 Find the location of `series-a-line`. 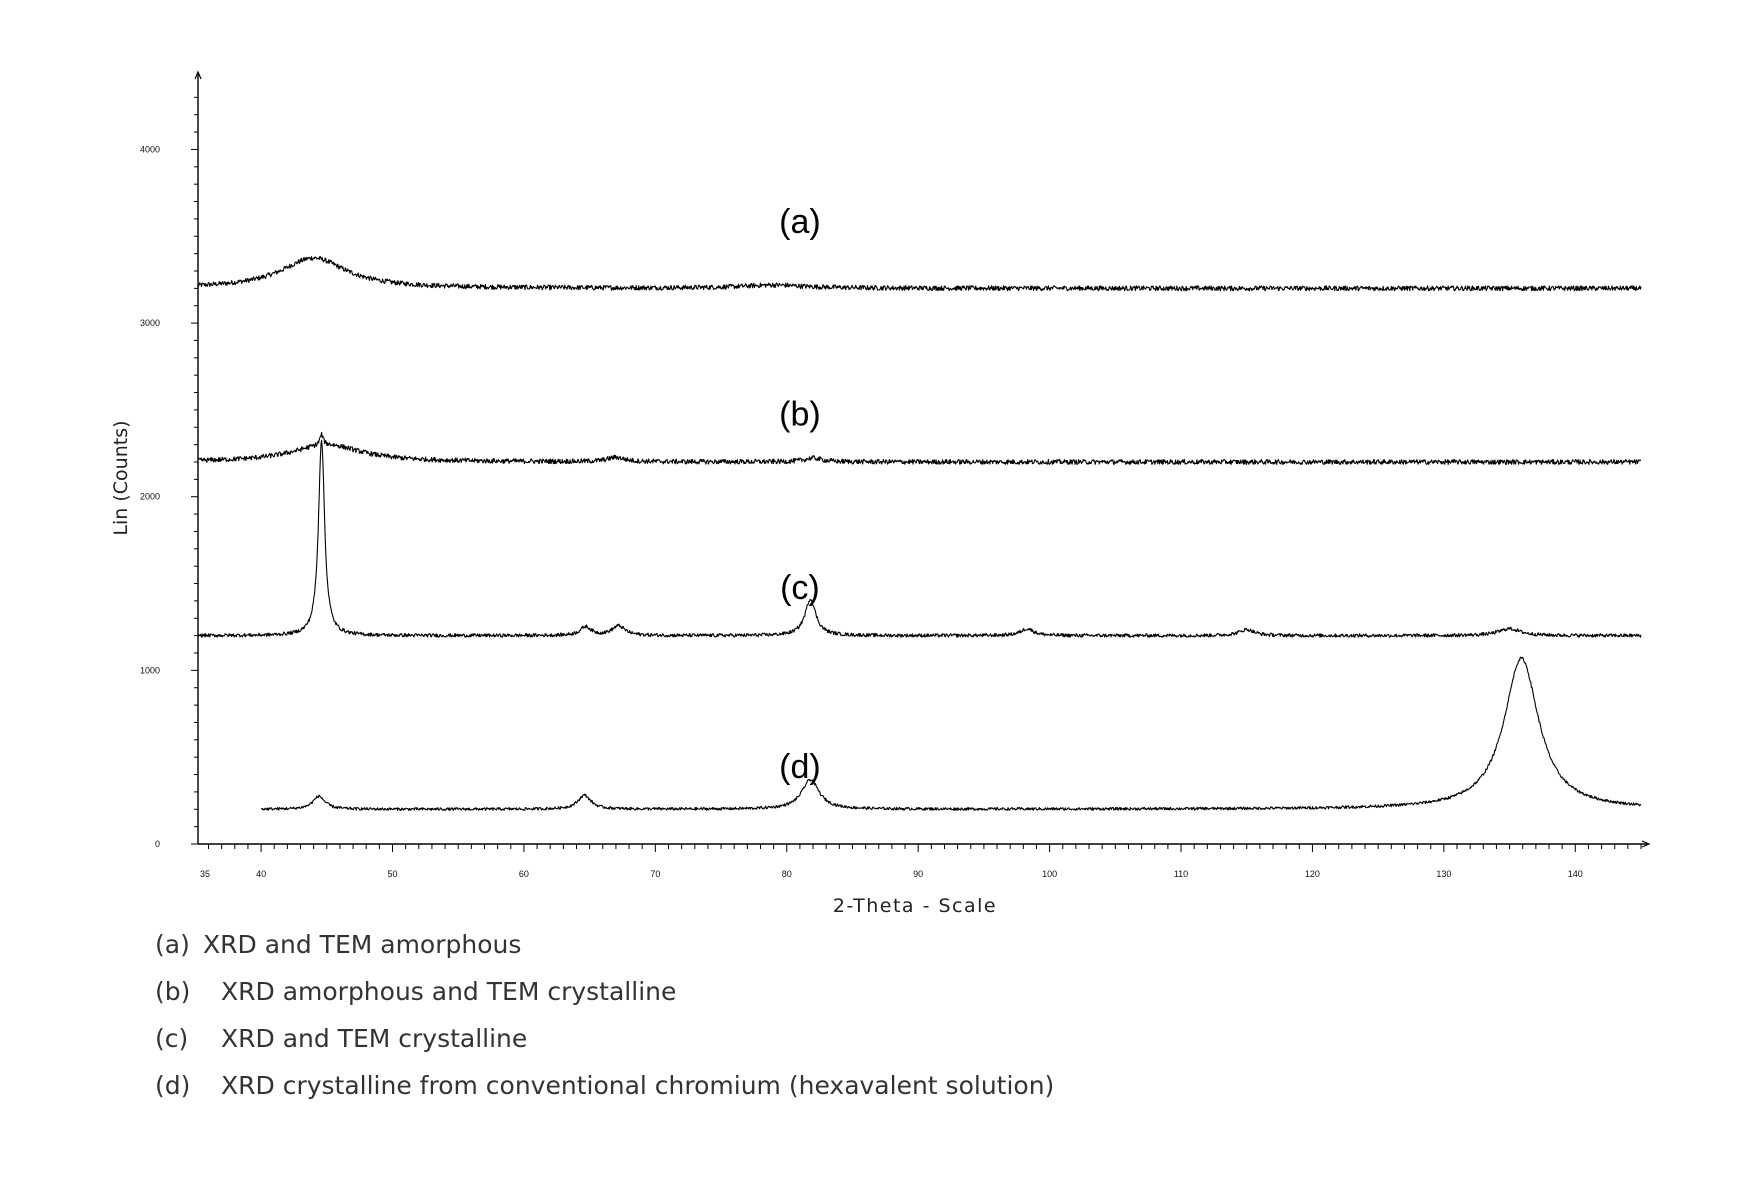

series-a-line is located at coordinates (919, 274).